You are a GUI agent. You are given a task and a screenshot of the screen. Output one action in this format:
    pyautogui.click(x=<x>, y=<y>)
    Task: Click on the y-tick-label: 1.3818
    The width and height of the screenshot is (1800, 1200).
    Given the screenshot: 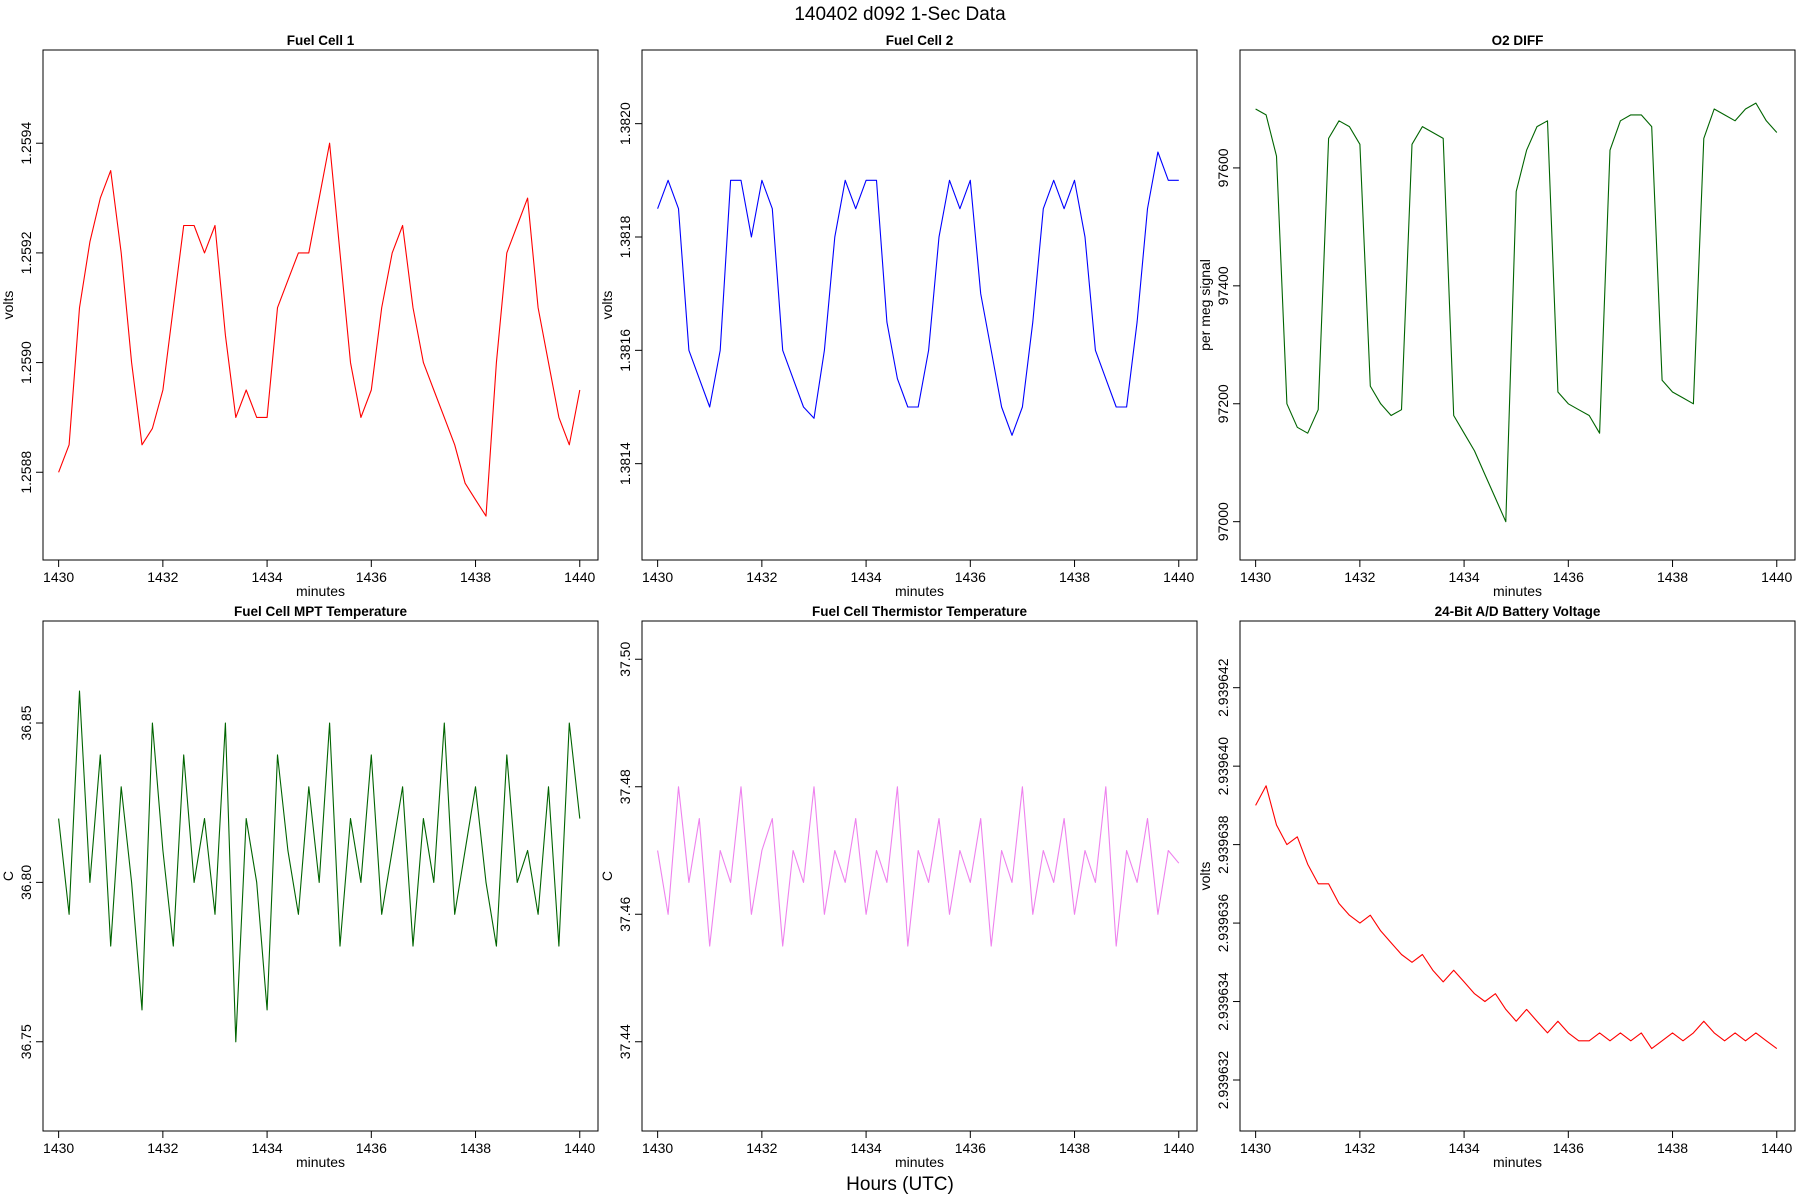 What is the action you would take?
    pyautogui.click(x=625, y=236)
    